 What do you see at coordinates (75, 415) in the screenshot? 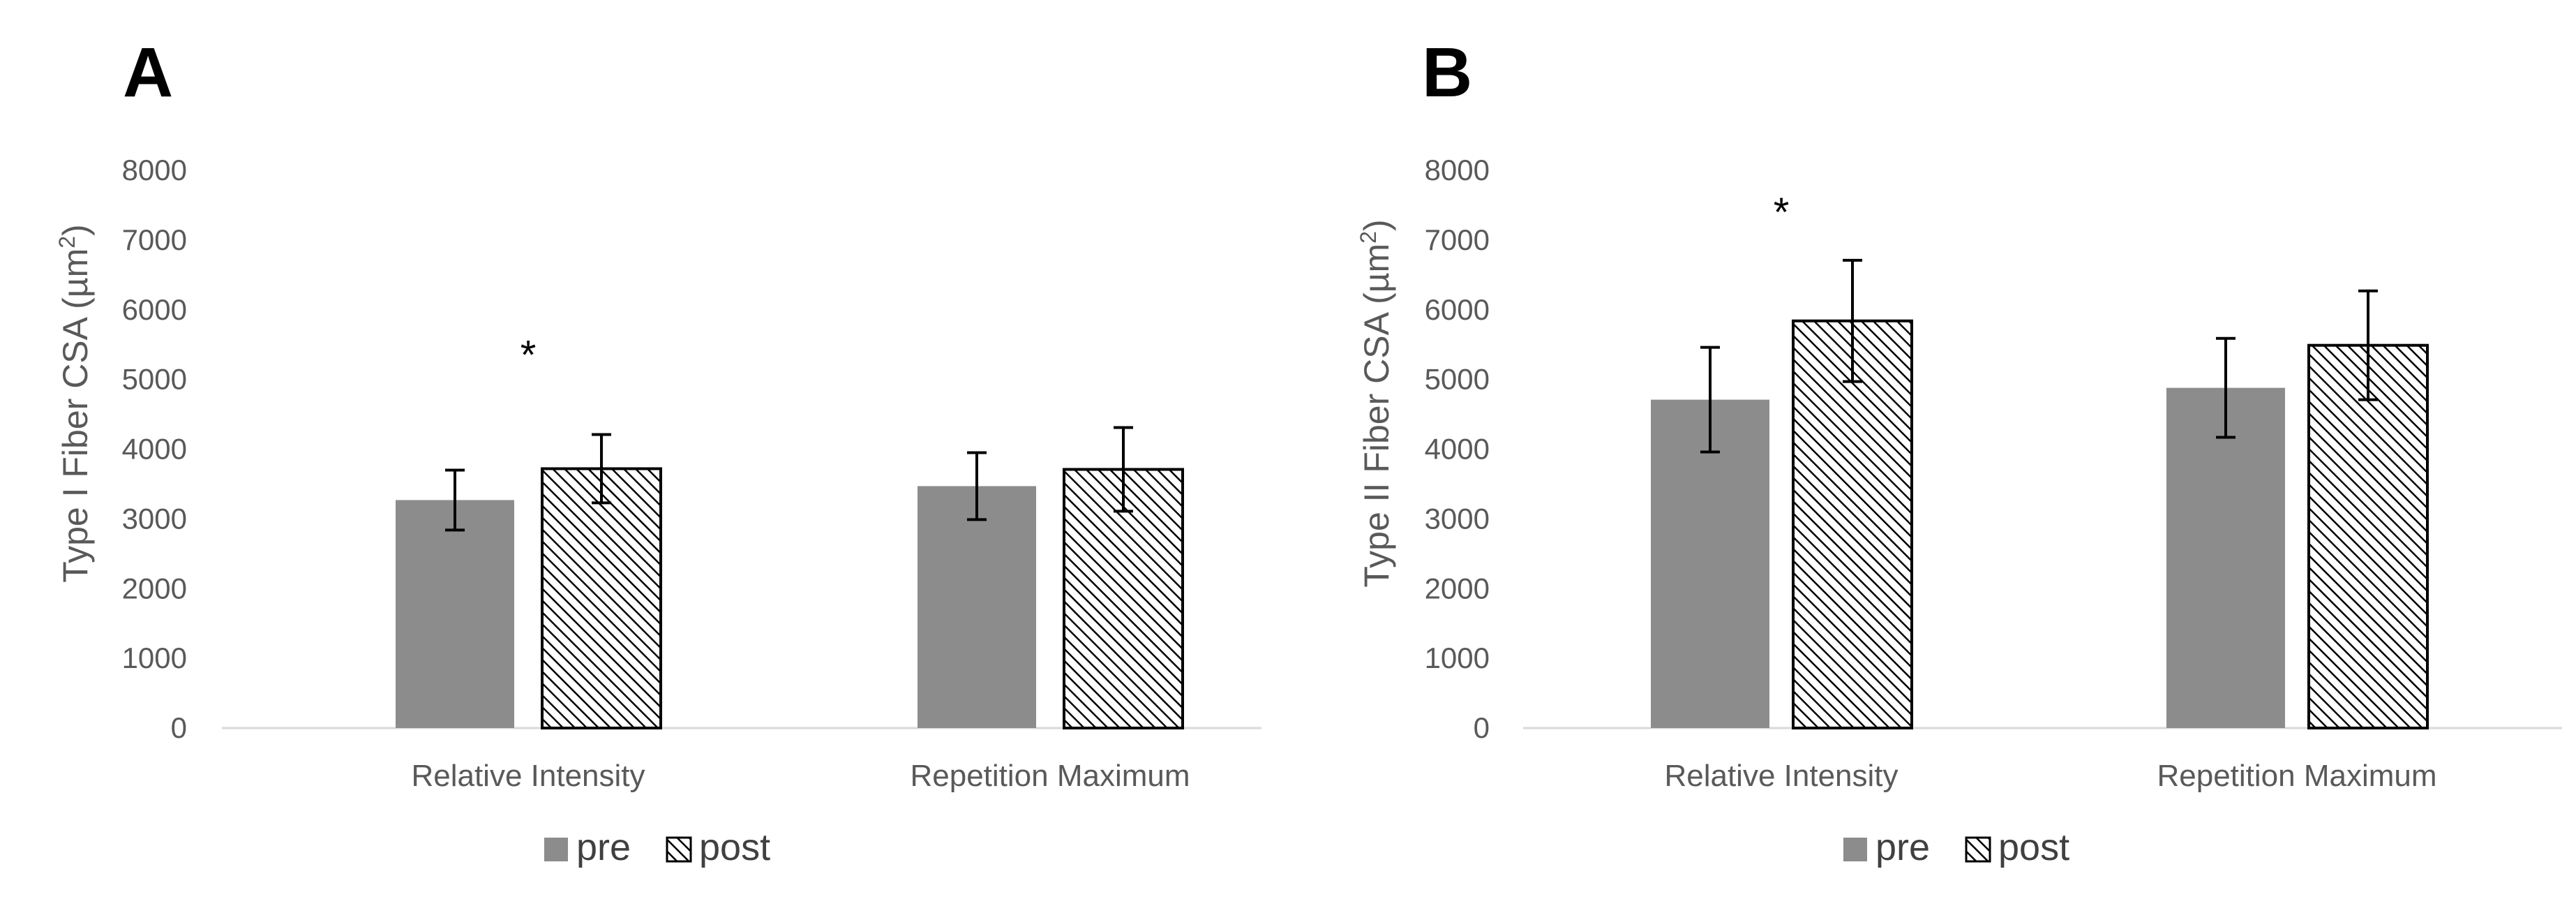
I see `y-axis-label-main: Type I Fiber CSA (µm` at bounding box center [75, 415].